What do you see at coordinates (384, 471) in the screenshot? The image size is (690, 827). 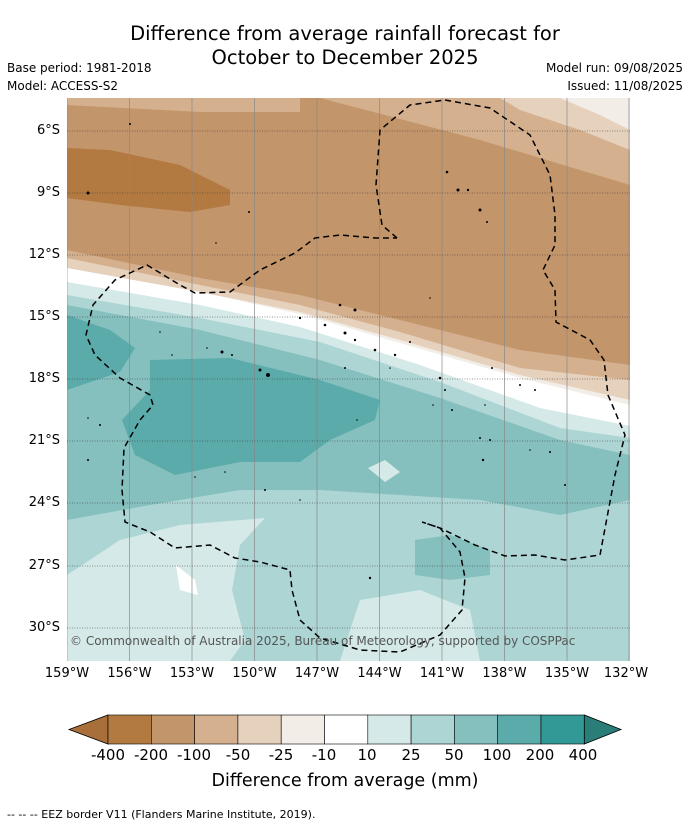 I see `small-light-patch` at bounding box center [384, 471].